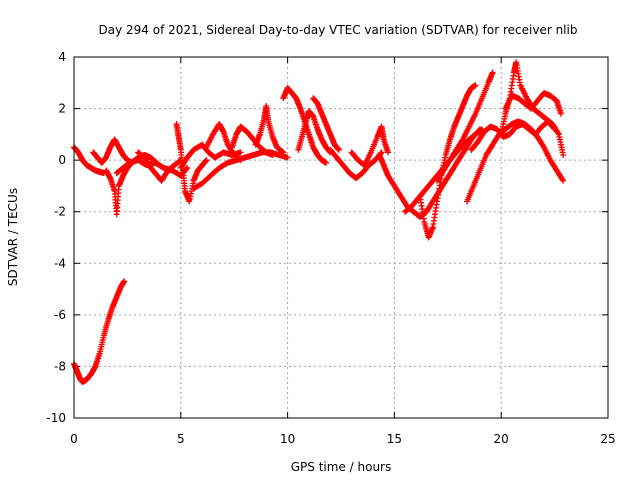  What do you see at coordinates (13, 237) in the screenshot?
I see `y-axis-label: SDTVAR / TECUs` at bounding box center [13, 237].